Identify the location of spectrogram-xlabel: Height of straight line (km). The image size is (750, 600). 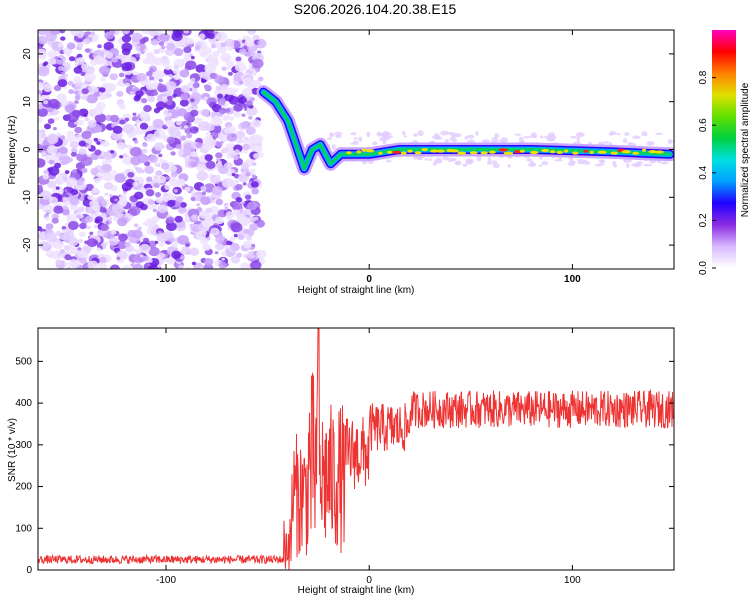
(356, 290).